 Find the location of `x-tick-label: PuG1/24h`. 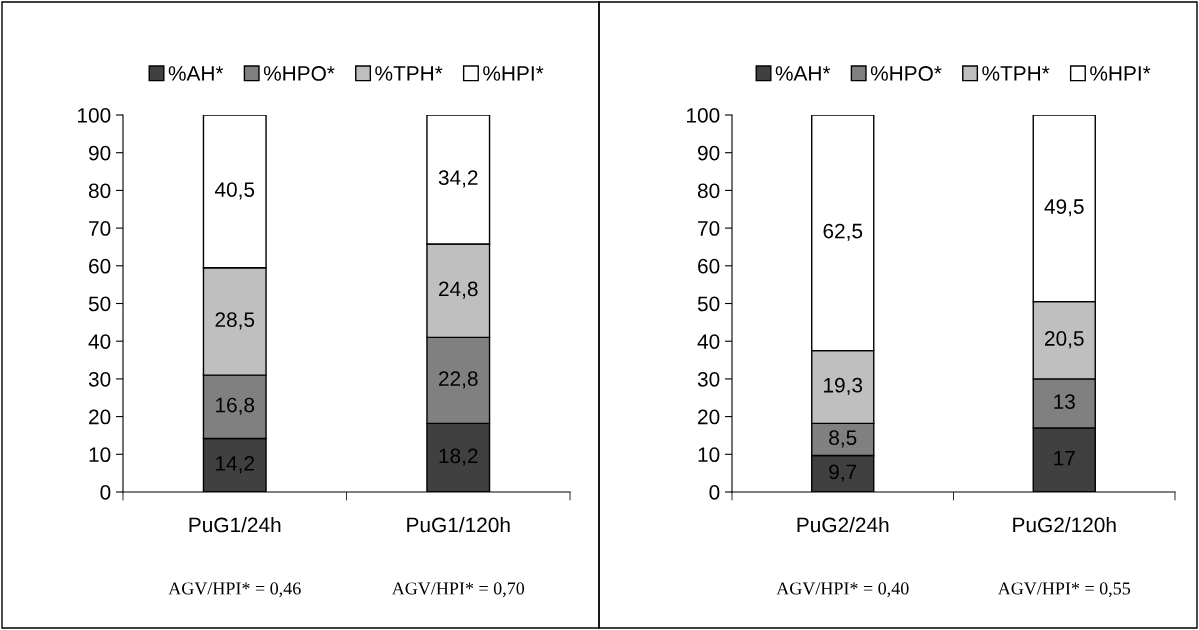

x-tick-label: PuG1/24h is located at coordinates (235, 525).